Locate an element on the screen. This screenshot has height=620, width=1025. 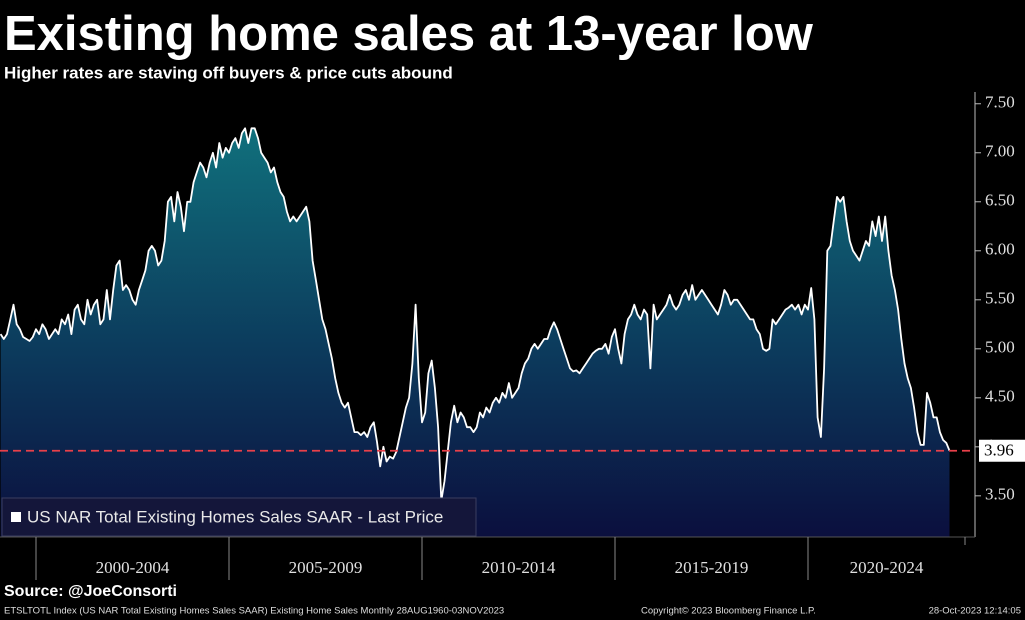
last-price-tag is located at coordinates (1002, 450).